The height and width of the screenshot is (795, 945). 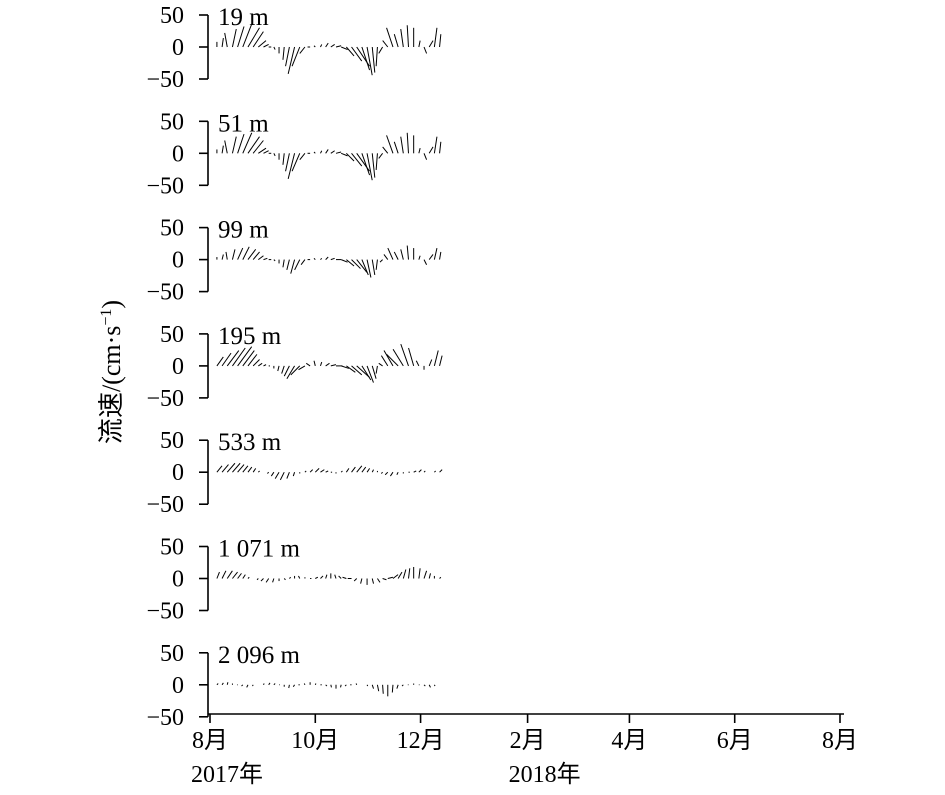 What do you see at coordinates (227, 774) in the screenshot?
I see `year-label: 2017年` at bounding box center [227, 774].